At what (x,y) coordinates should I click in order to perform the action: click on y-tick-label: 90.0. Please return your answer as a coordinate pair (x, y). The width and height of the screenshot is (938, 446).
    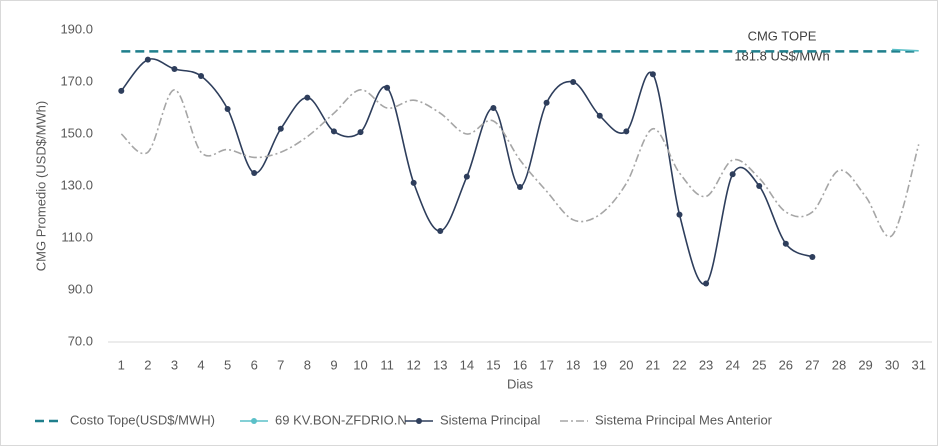
    Looking at the image, I should click on (80, 288).